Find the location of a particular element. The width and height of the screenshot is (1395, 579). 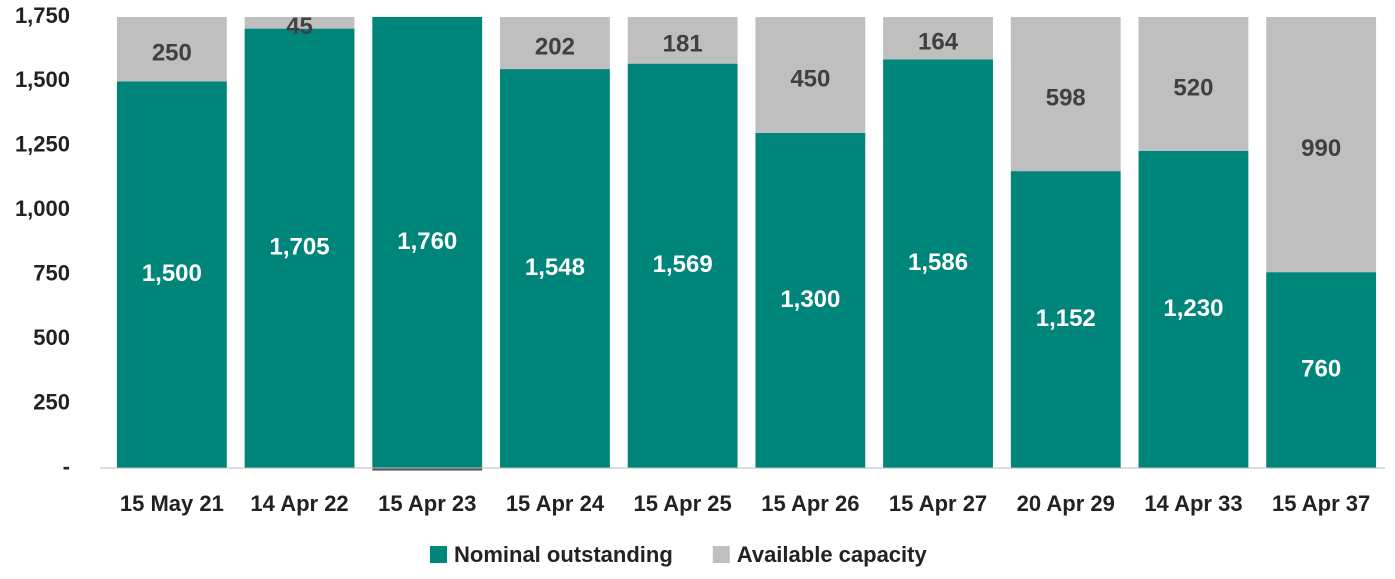

data-label: 250 is located at coordinates (172, 53).